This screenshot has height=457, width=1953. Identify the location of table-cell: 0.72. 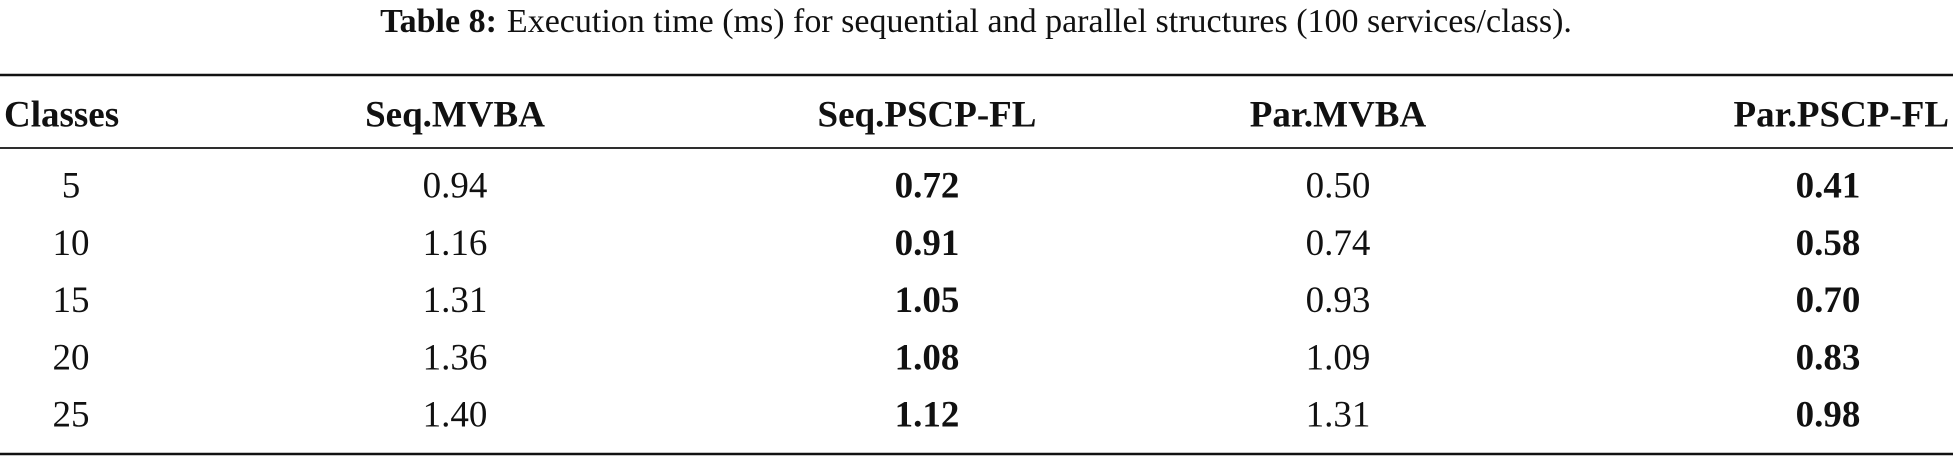
(927, 185).